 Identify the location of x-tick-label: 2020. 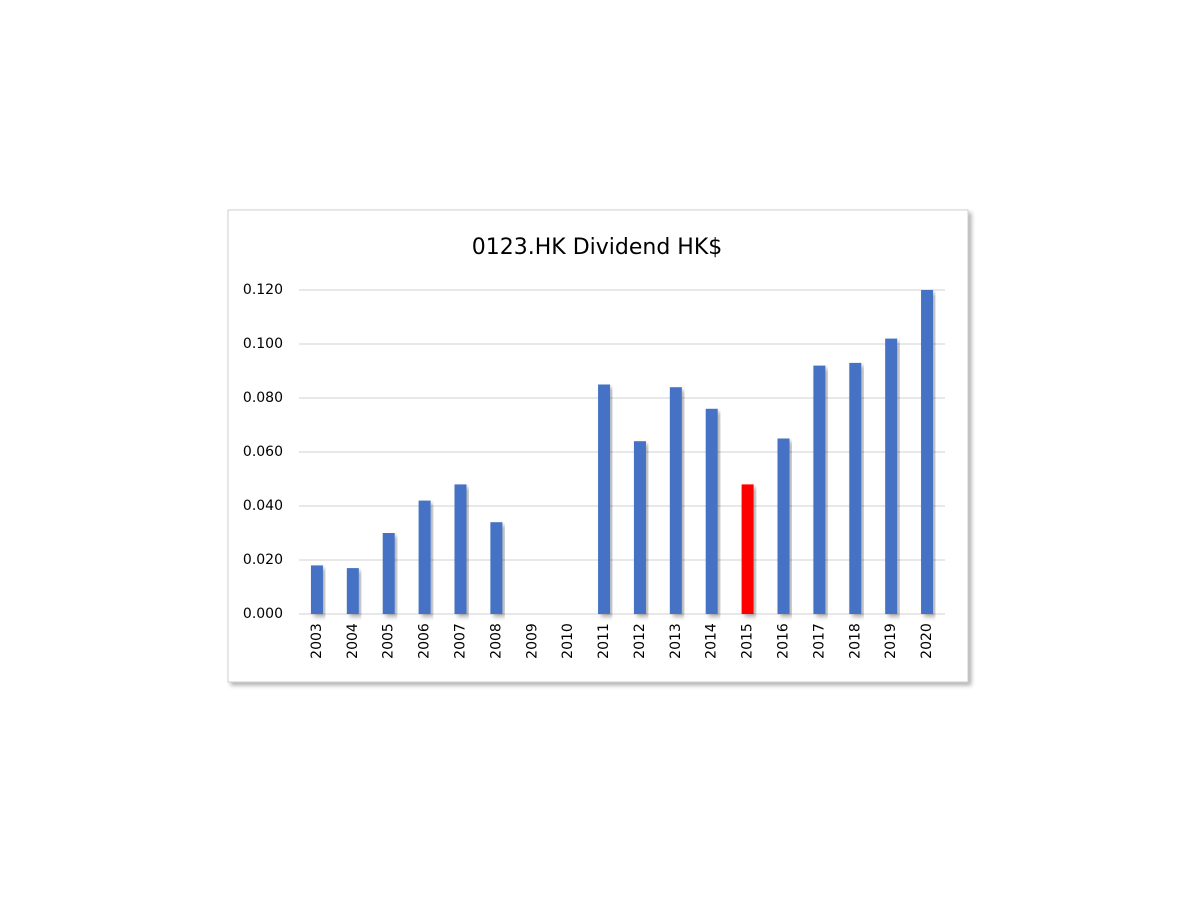
(927, 641).